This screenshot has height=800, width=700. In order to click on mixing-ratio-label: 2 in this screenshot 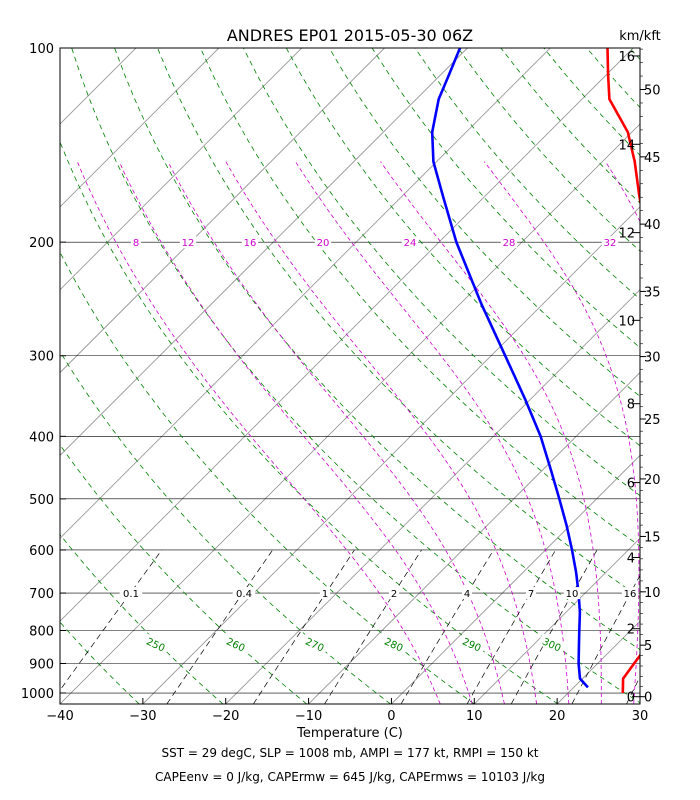, I will do `click(394, 593)`.